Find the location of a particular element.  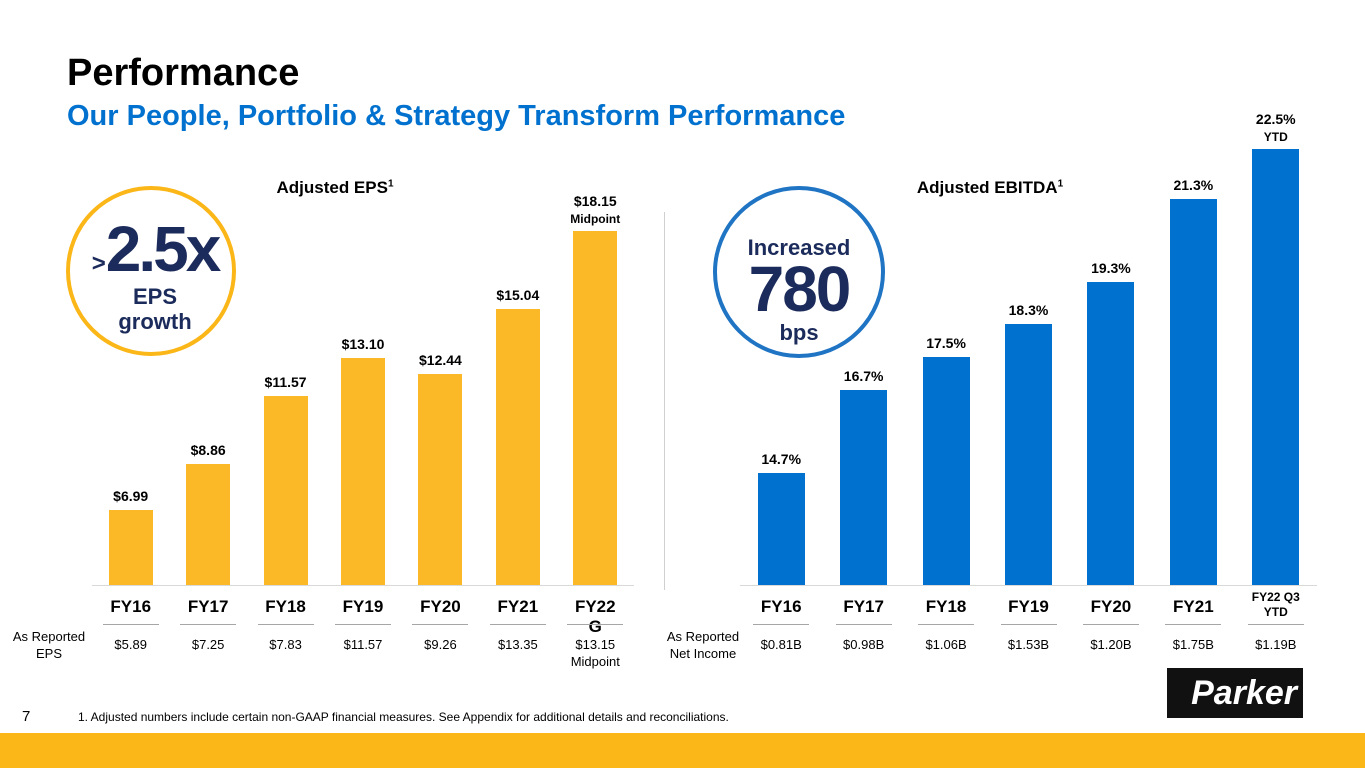

badge-caption: EPS growth is located at coordinates (155, 309).